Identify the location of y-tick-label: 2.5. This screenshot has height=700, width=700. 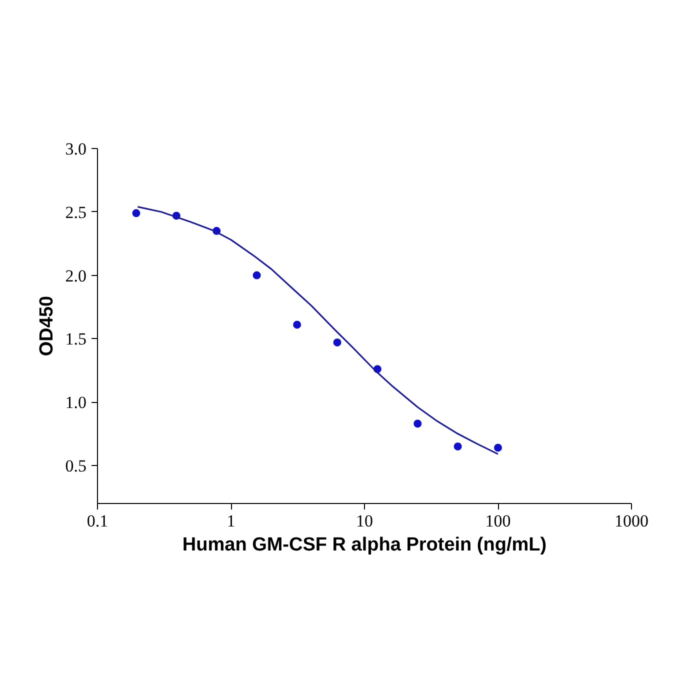
(75, 212).